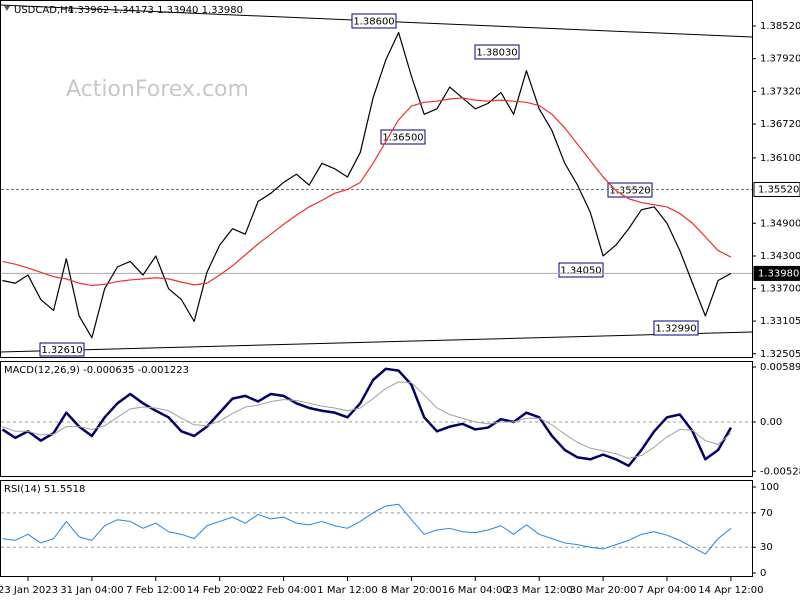  Describe the element at coordinates (780, 124) in the screenshot. I see `y-tick-label: 1.36720` at that location.